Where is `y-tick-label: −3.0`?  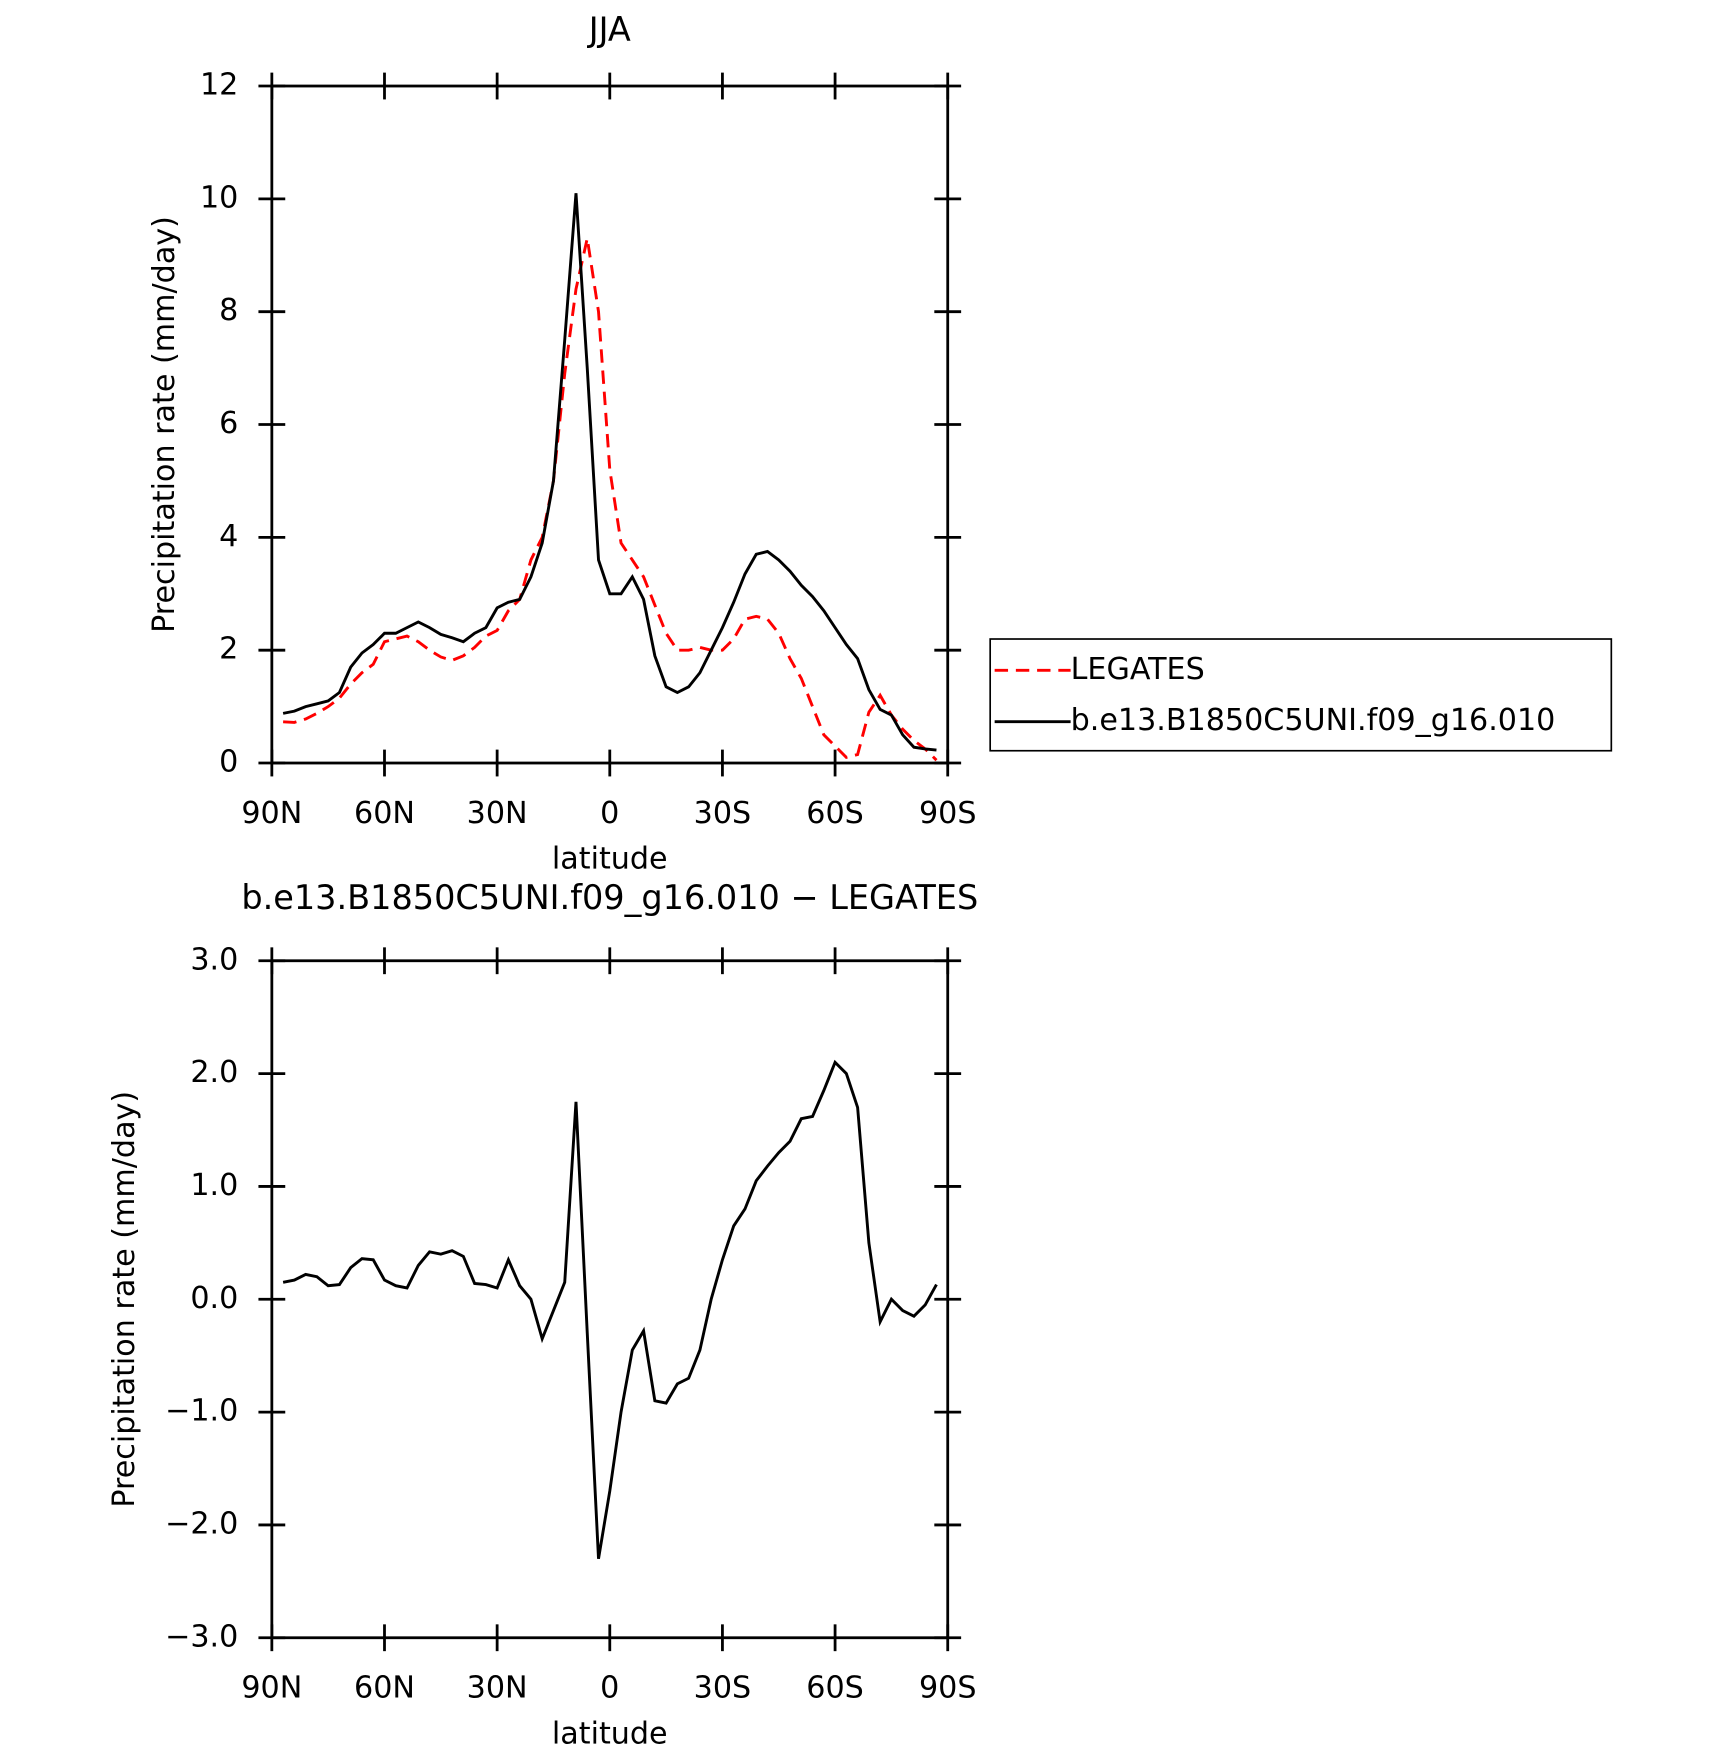 y-tick-label: −3.0 is located at coordinates (201, 1636).